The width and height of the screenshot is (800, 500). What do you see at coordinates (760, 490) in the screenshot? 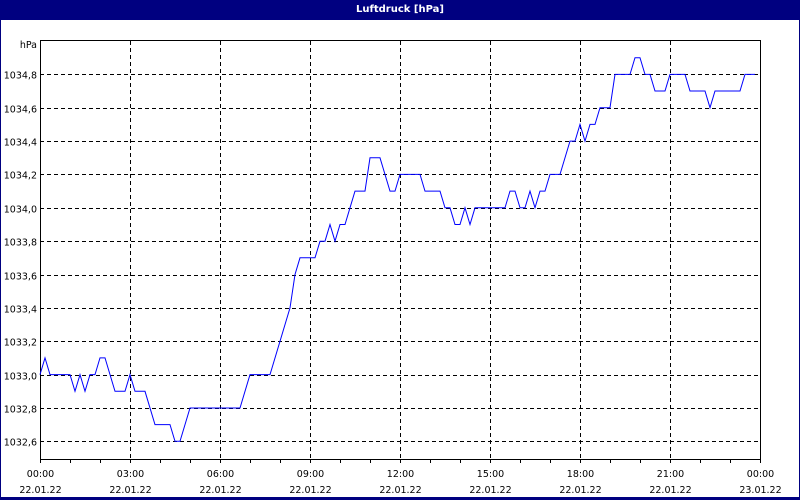
I see `x-tick-date: 23.01.22` at bounding box center [760, 490].